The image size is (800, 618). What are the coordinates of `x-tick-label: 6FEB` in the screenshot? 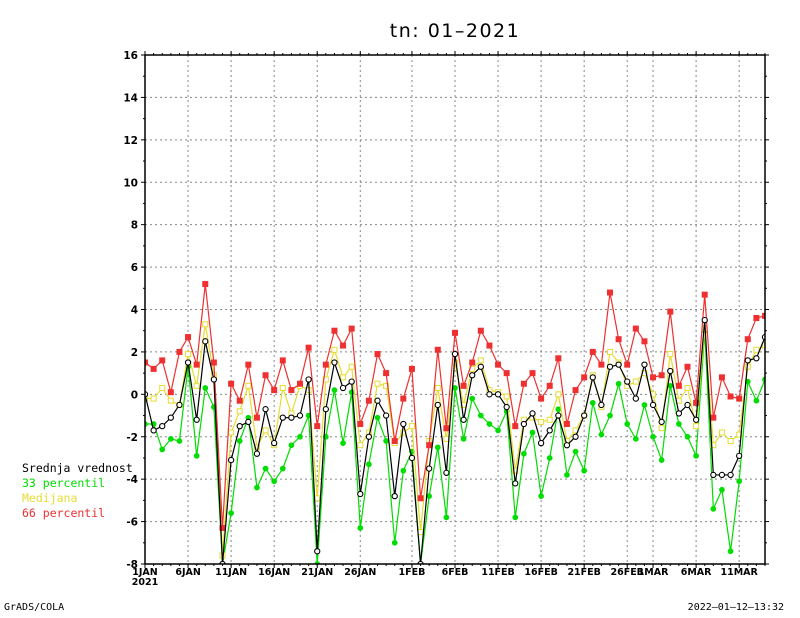 It's located at (455, 572).